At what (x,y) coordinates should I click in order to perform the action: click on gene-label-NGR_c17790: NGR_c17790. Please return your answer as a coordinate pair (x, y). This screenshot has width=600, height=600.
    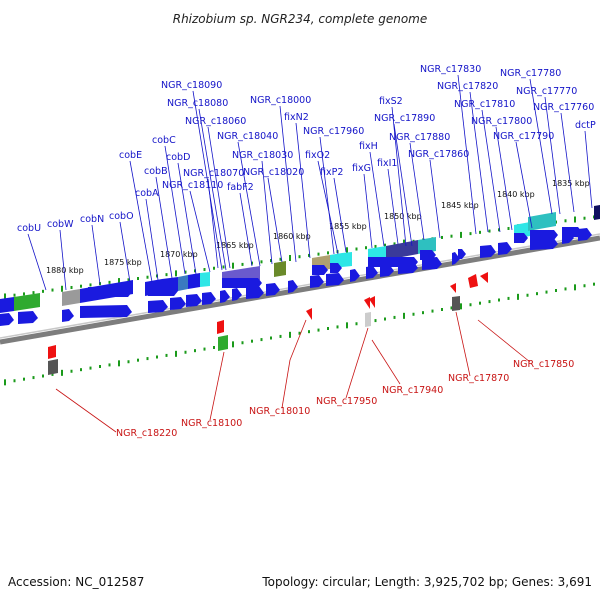
    Looking at the image, I should click on (523, 136).